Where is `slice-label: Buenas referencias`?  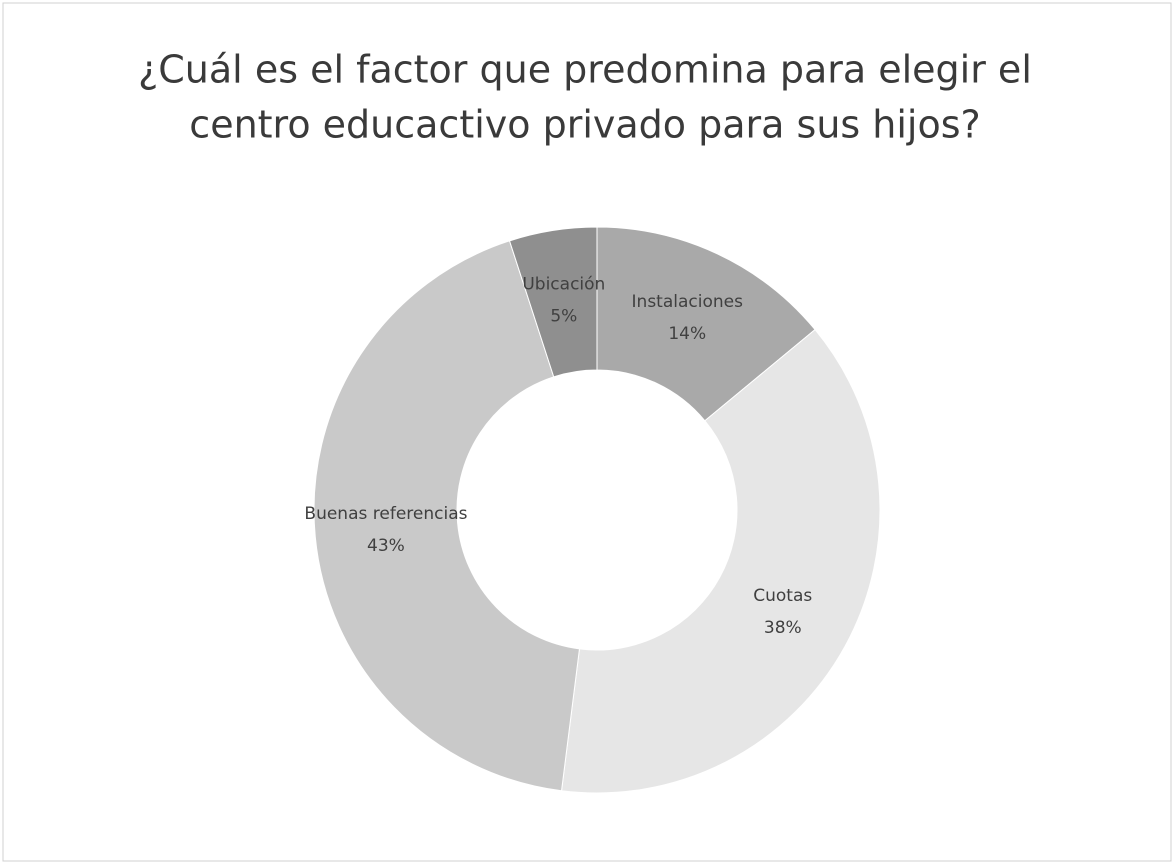 slice-label: Buenas referencias is located at coordinates (385, 514).